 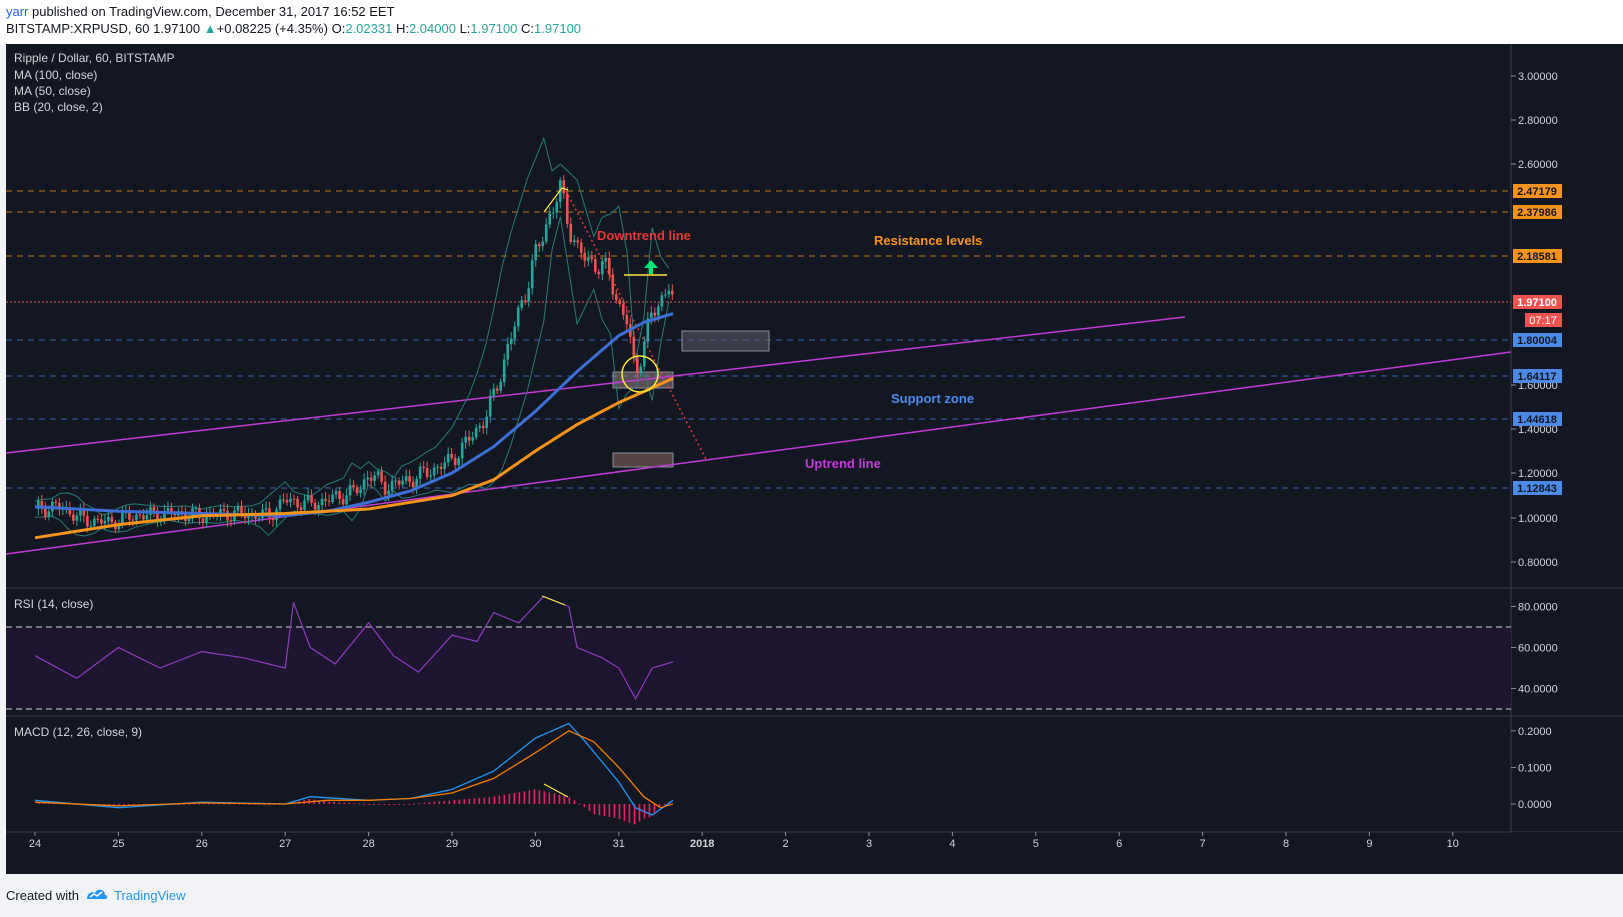 What do you see at coordinates (354, 458) in the screenshot?
I see `ma100-line` at bounding box center [354, 458].